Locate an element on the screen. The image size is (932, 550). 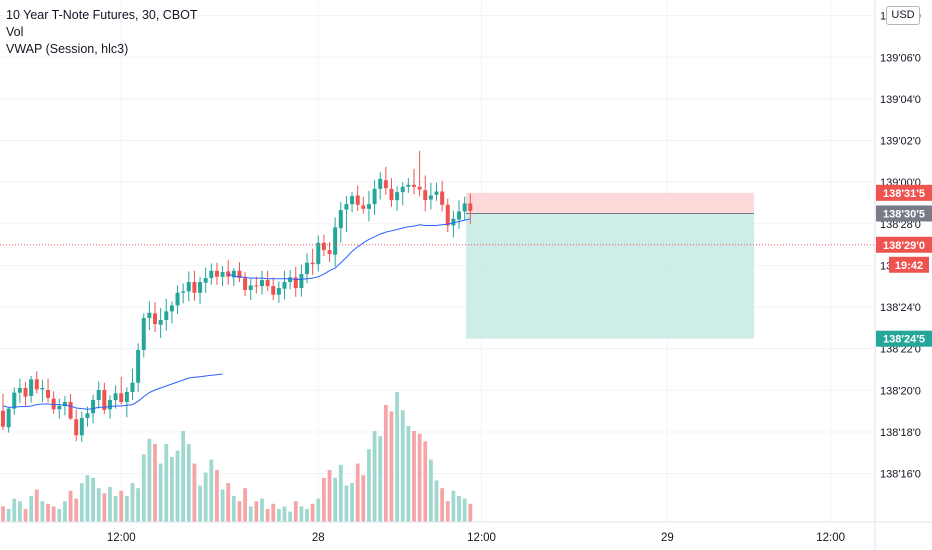
price-tick-label: 139'02'0 is located at coordinates (900, 142).